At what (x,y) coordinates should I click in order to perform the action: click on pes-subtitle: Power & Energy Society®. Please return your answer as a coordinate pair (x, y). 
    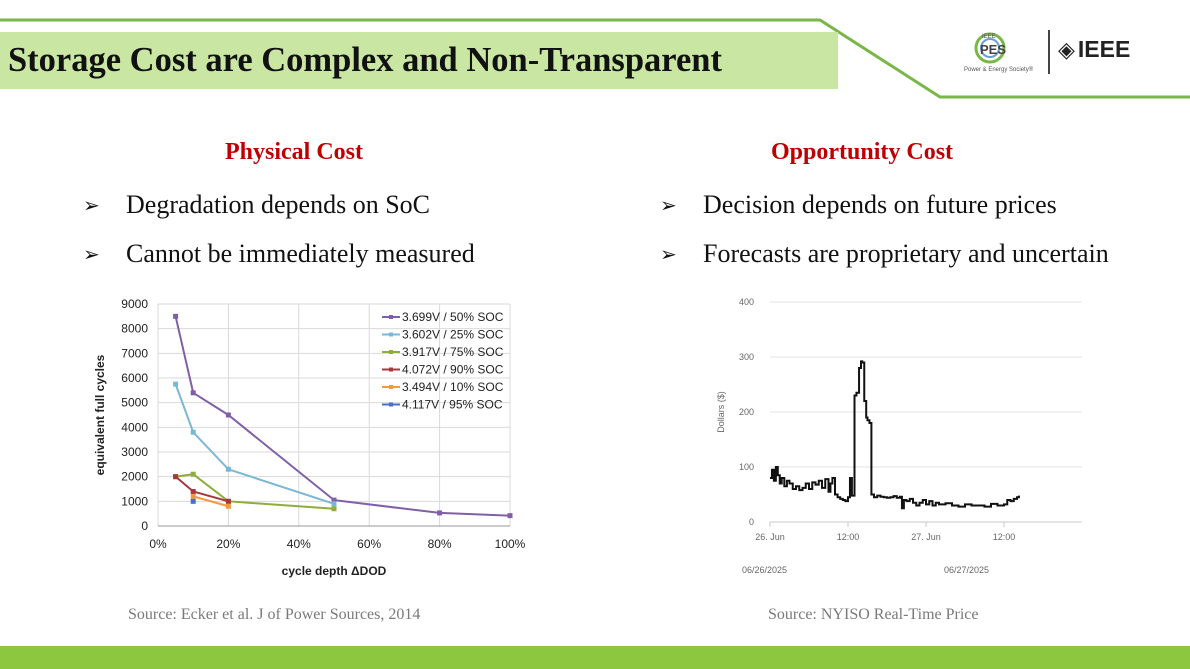
    Looking at the image, I should click on (999, 70).